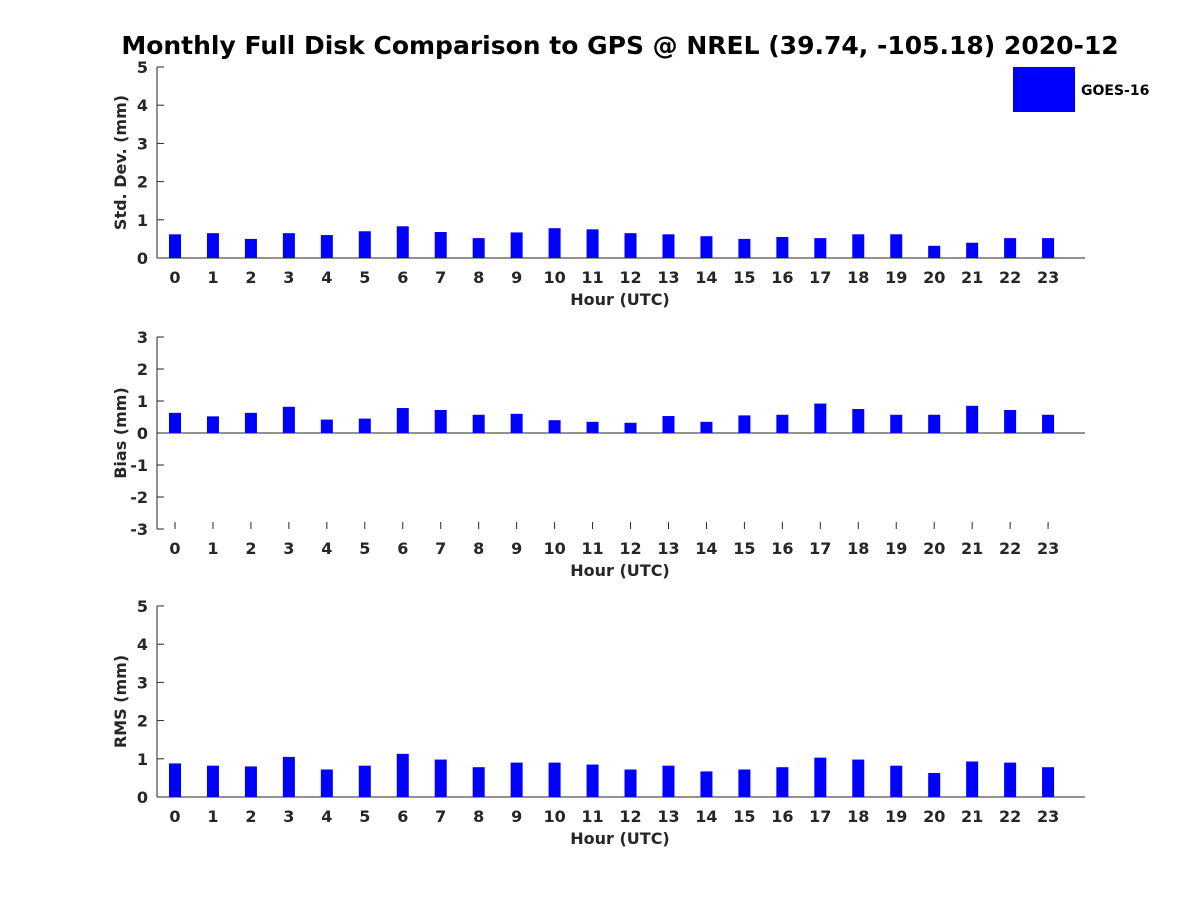 The width and height of the screenshot is (1200, 900). I want to click on y-tick-label: 4, so click(142, 644).